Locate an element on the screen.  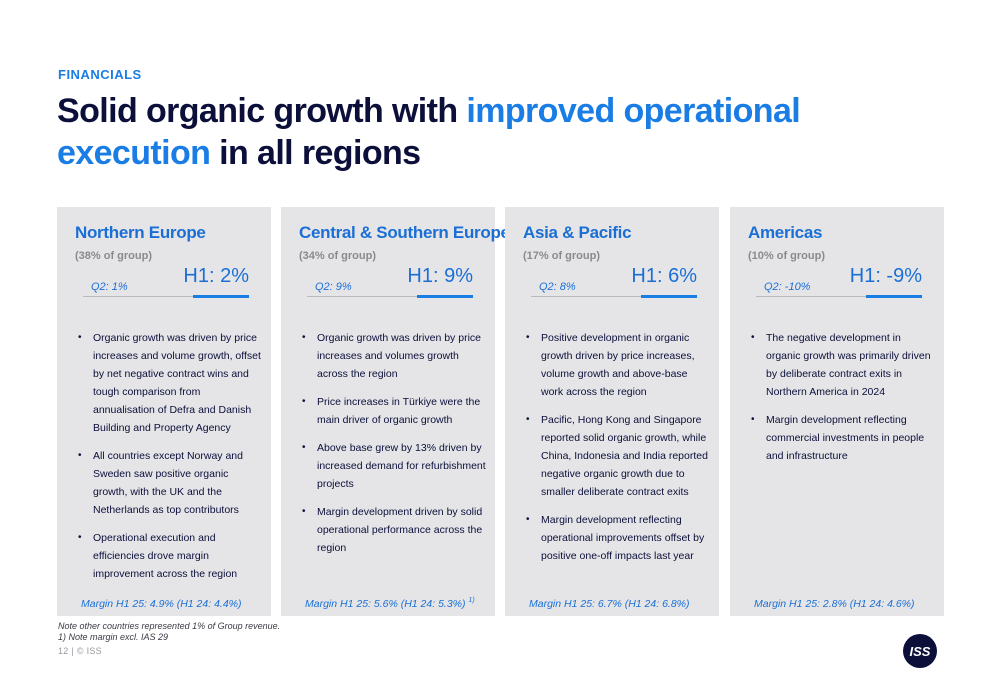
group-share: (34% of group) is located at coordinates (337, 256).